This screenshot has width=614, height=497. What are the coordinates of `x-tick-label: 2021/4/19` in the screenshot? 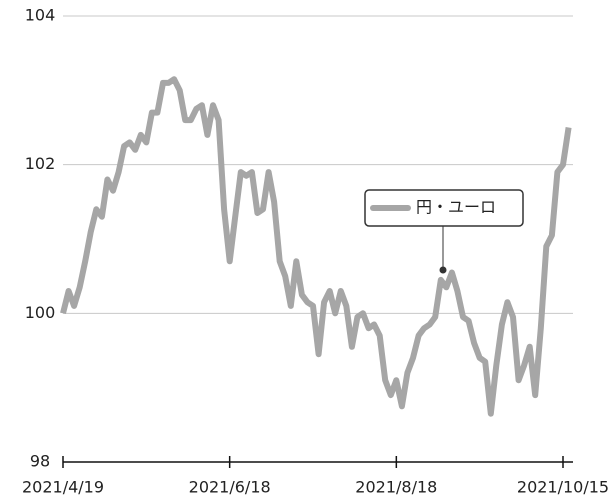 It's located at (63, 487).